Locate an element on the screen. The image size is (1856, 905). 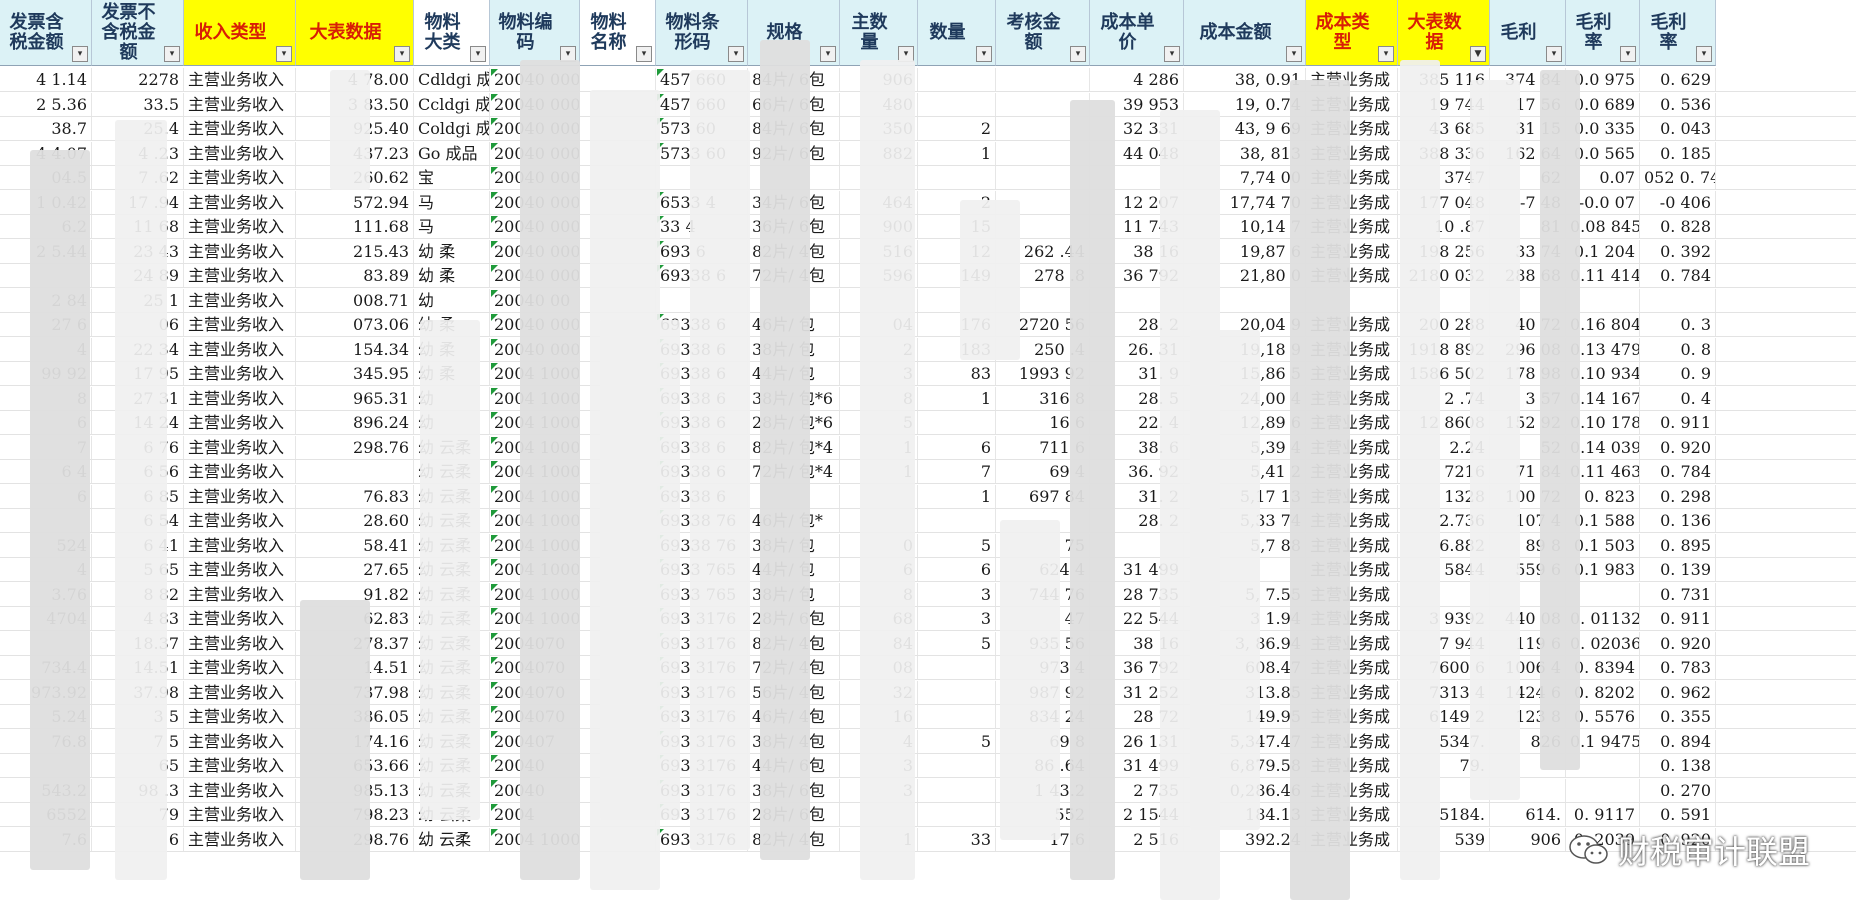
table-cell: 215.43 is located at coordinates (355, 251).